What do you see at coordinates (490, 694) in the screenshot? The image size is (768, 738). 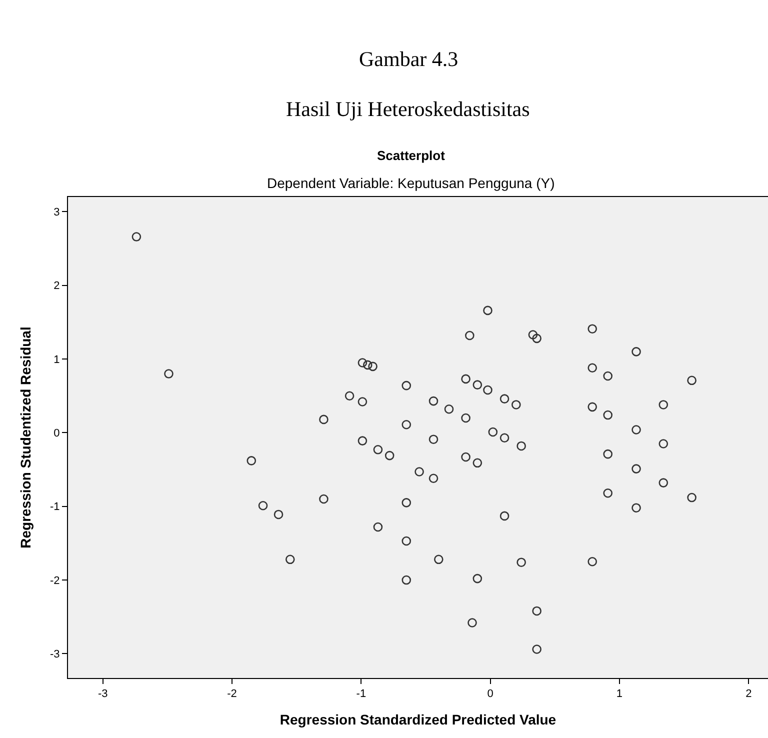 I see `x-tick-label: 0` at bounding box center [490, 694].